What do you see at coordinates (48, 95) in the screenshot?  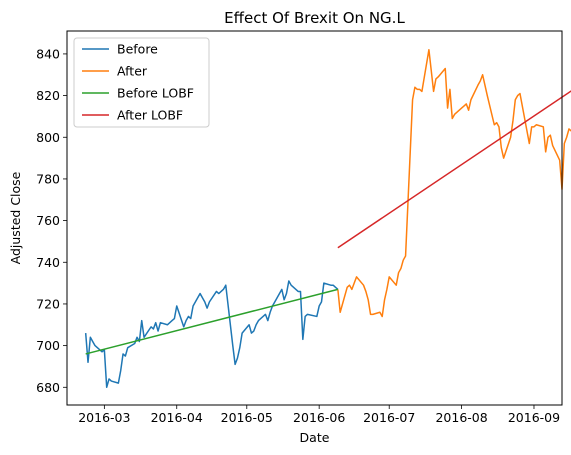 I see `y-tick-label: 820` at bounding box center [48, 95].